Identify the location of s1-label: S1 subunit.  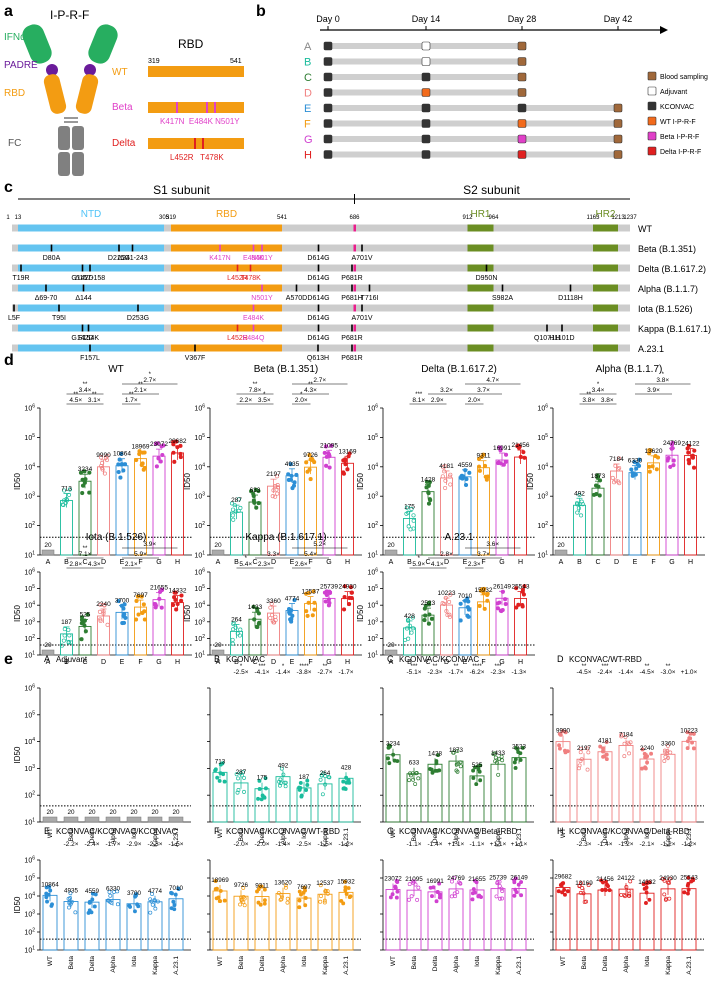
(181, 190).